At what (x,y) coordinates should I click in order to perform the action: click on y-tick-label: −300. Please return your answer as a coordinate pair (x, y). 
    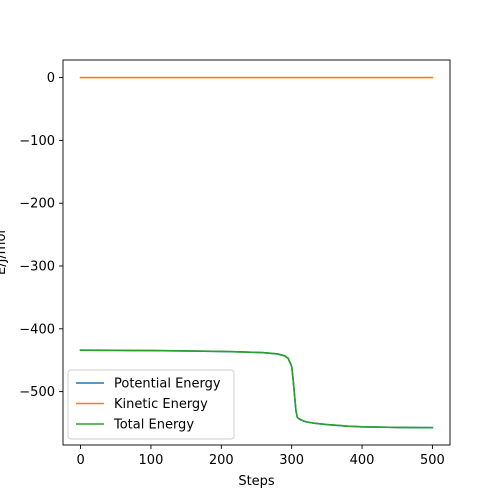
    Looking at the image, I should click on (37, 267).